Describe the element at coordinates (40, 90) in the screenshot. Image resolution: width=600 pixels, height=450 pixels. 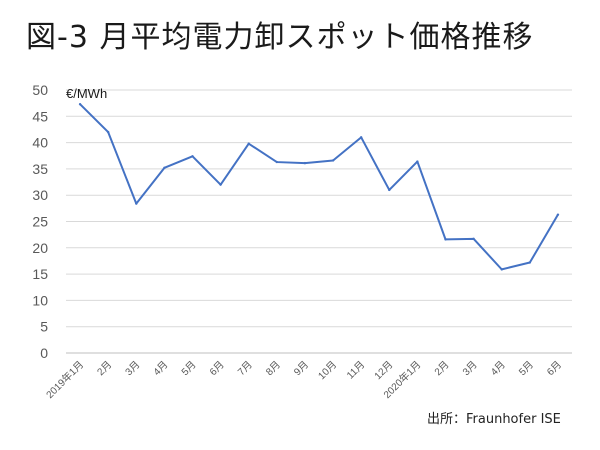
I see `y-tick-label: 50` at that location.